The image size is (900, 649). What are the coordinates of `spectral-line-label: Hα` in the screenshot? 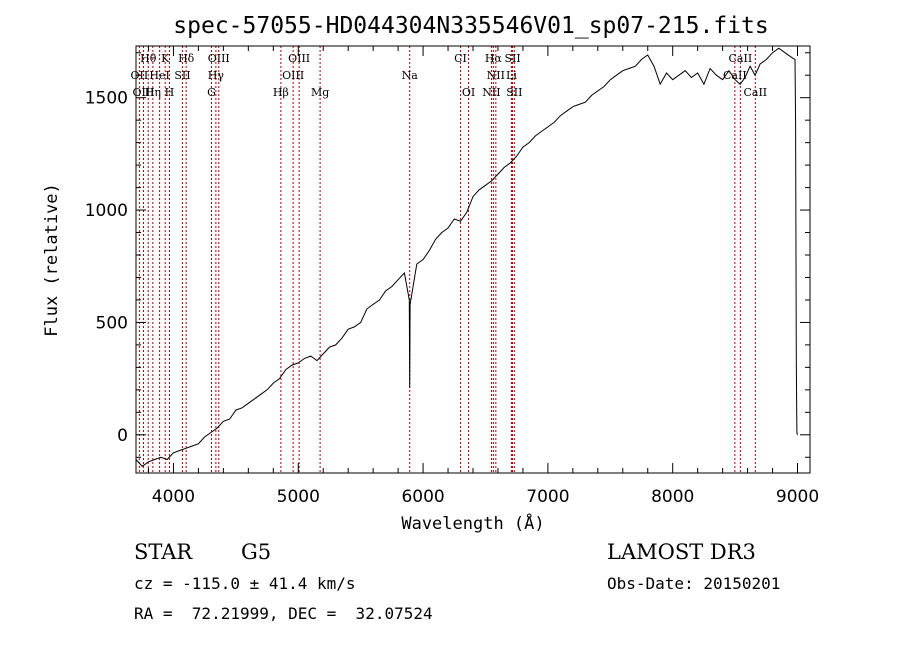 It's located at (494, 58).